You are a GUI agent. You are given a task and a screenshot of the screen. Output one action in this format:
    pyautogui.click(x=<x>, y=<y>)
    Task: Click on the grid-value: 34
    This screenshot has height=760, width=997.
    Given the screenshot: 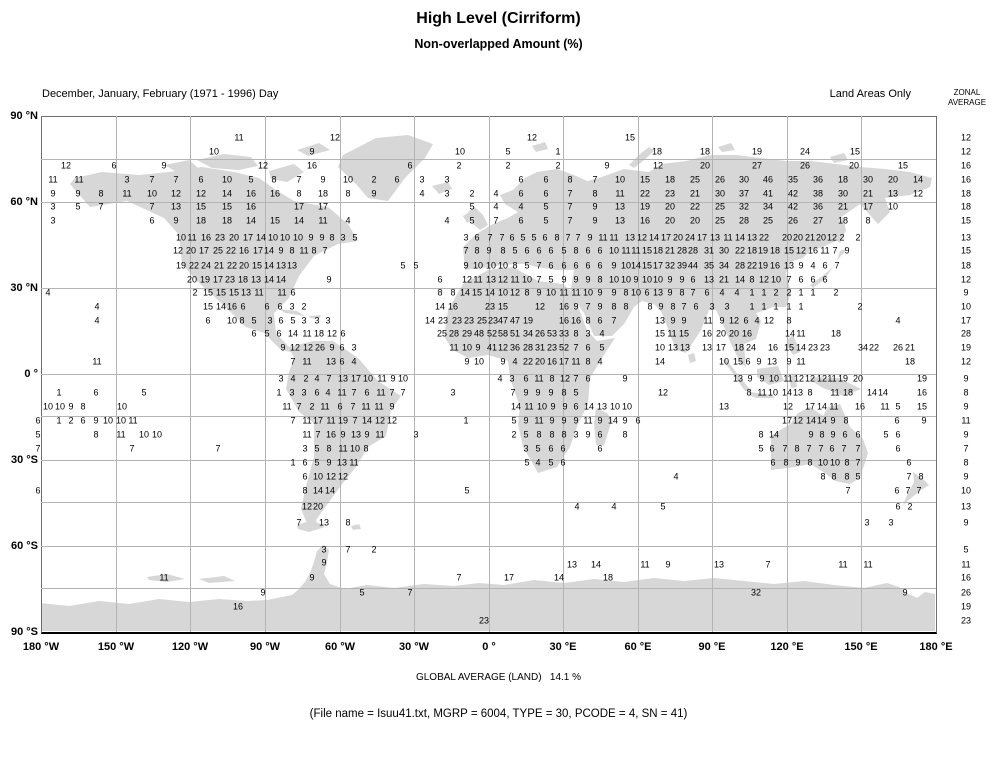 What is the action you would take?
    pyautogui.click(x=528, y=333)
    